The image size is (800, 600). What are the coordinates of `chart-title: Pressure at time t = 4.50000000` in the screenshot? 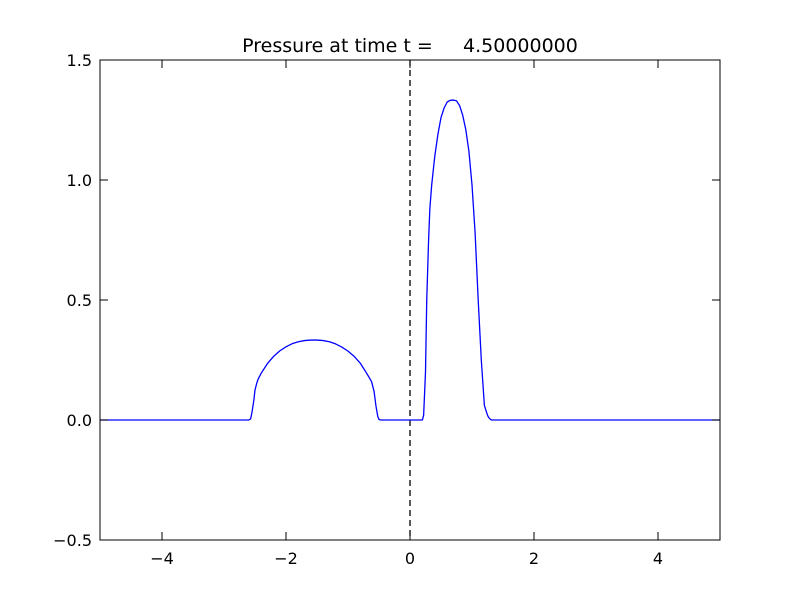 It's located at (410, 46).